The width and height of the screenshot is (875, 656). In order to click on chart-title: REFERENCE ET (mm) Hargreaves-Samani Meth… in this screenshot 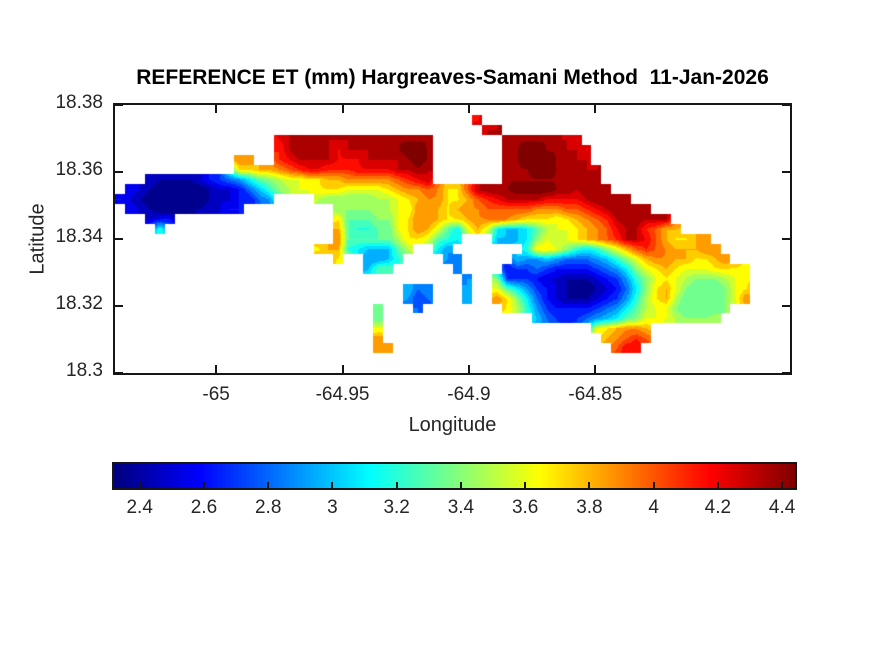, I will do `click(452, 77)`.